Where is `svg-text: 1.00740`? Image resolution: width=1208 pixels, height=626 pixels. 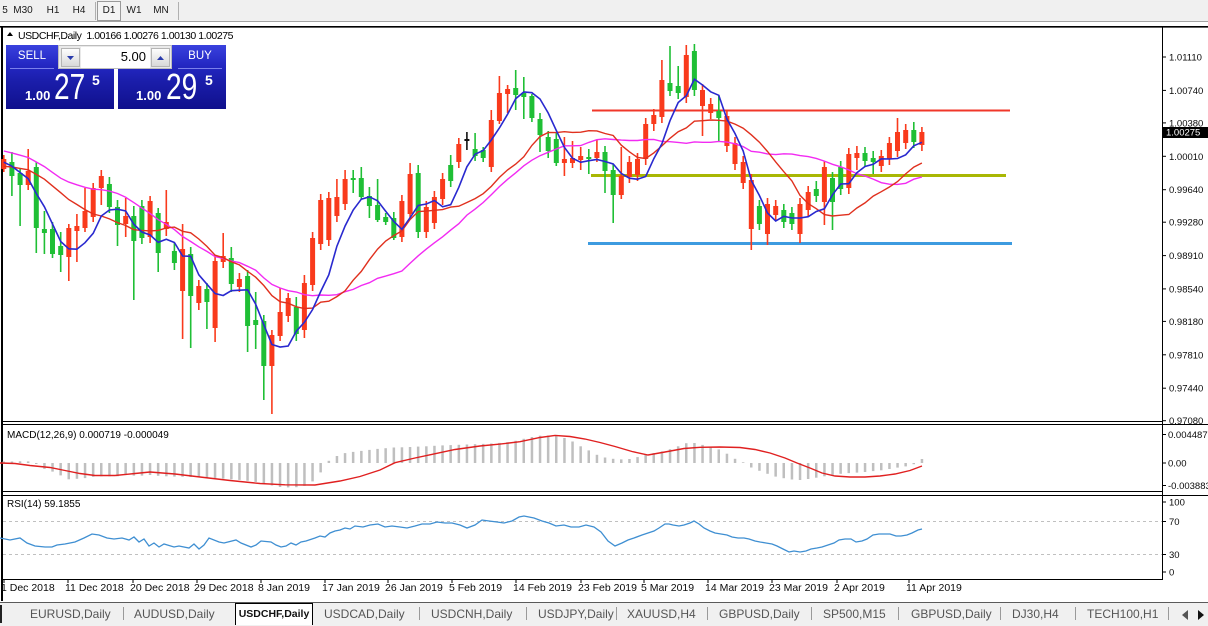
svg-text: 1.00740 is located at coordinates (1186, 91).